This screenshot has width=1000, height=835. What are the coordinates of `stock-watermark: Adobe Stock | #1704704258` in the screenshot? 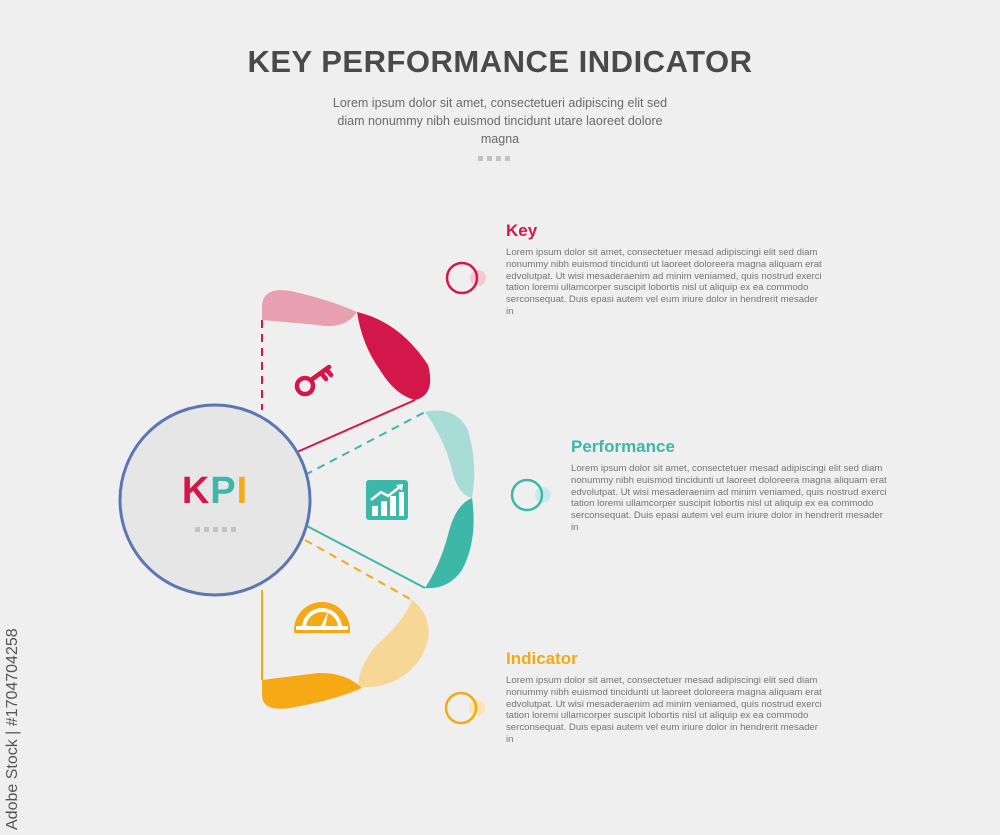 It's located at (12, 729).